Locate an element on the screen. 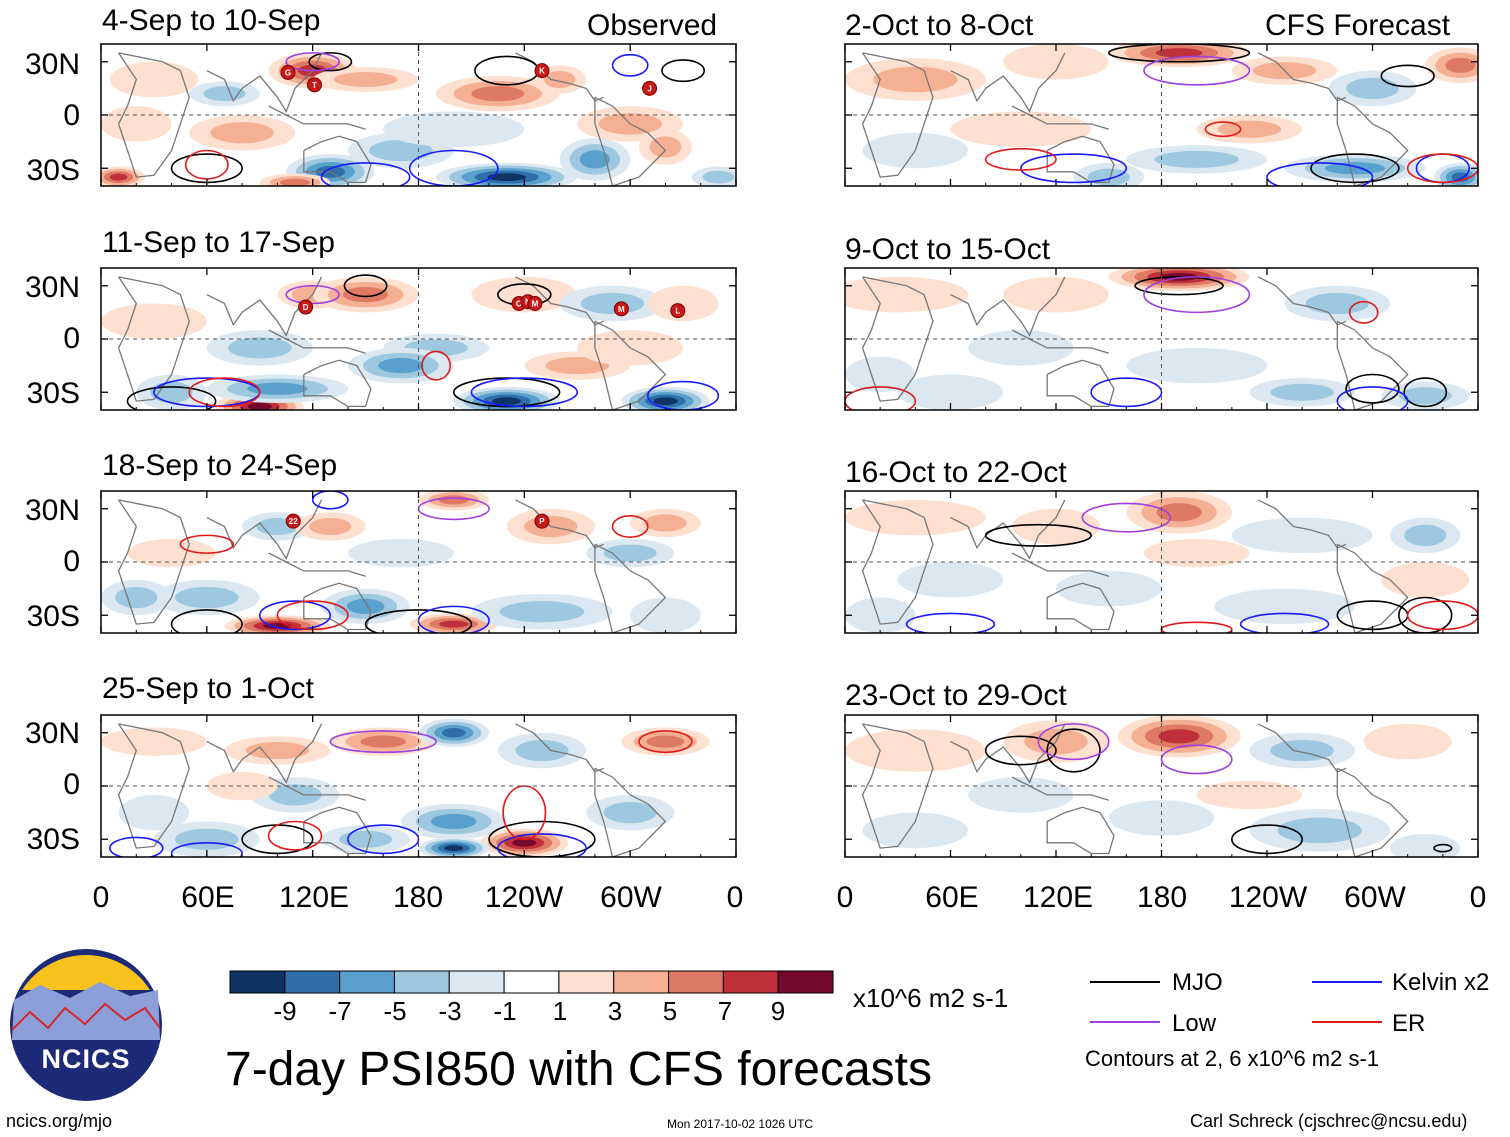 Image resolution: width=1510 pixels, height=1137 pixels. map-panel-obs1 is located at coordinates (418, 115).